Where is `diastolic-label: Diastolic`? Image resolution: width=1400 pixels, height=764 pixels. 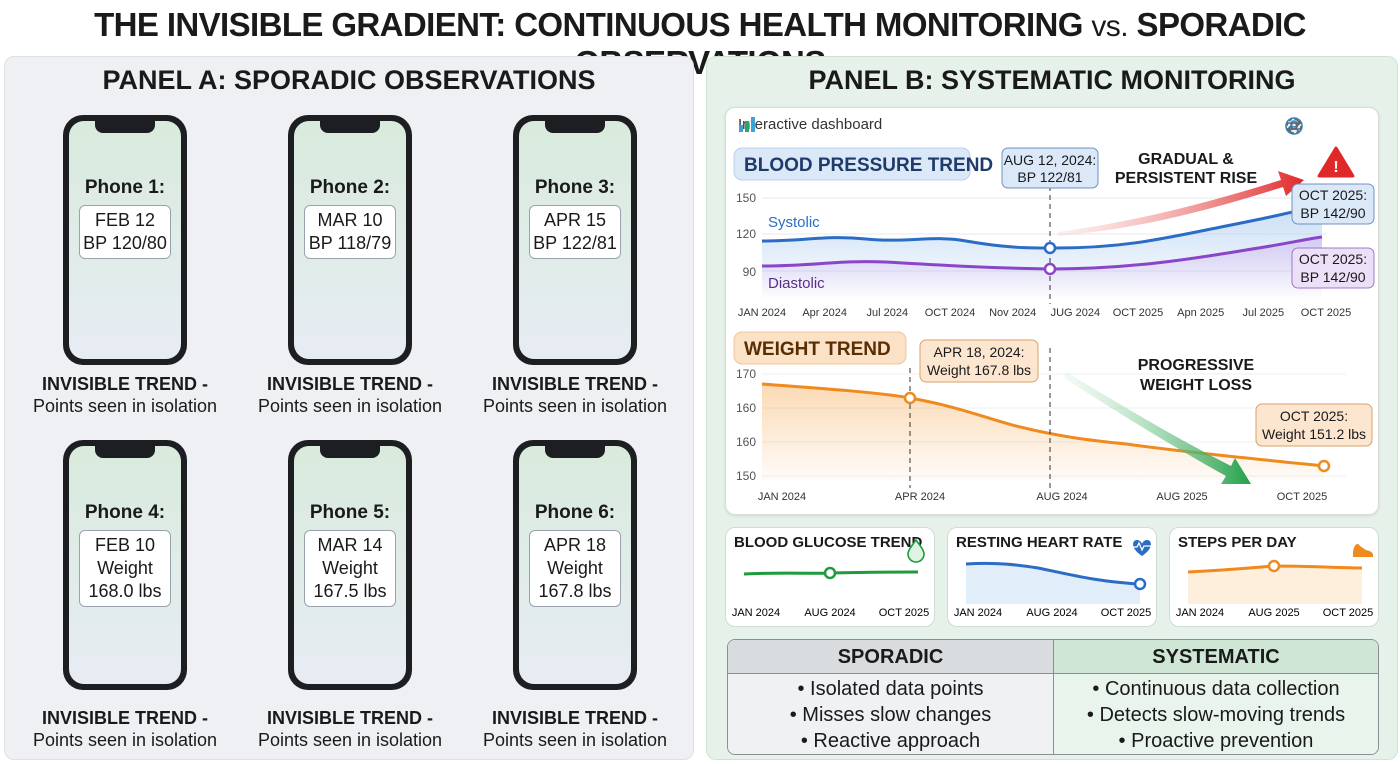
diastolic-label: Diastolic is located at coordinates (796, 283).